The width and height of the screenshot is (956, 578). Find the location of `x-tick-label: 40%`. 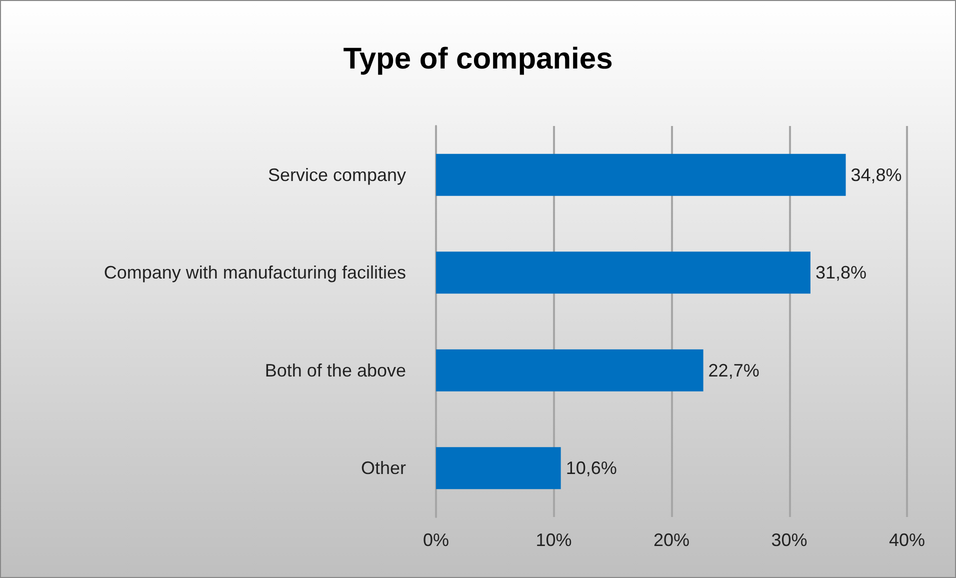

x-tick-label: 40% is located at coordinates (907, 540).